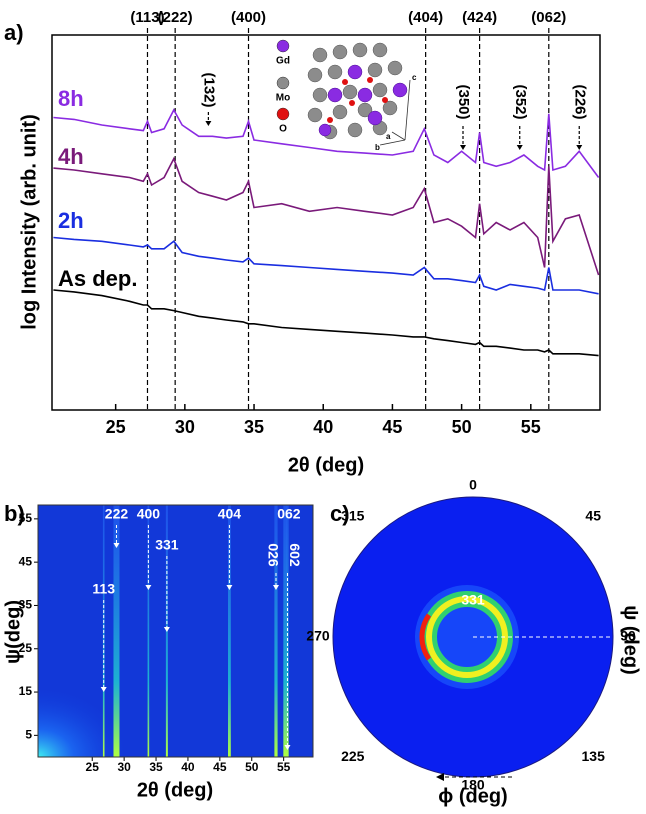 The width and height of the screenshot is (646, 814). I want to click on y-tick-label: 35, so click(26, 605).